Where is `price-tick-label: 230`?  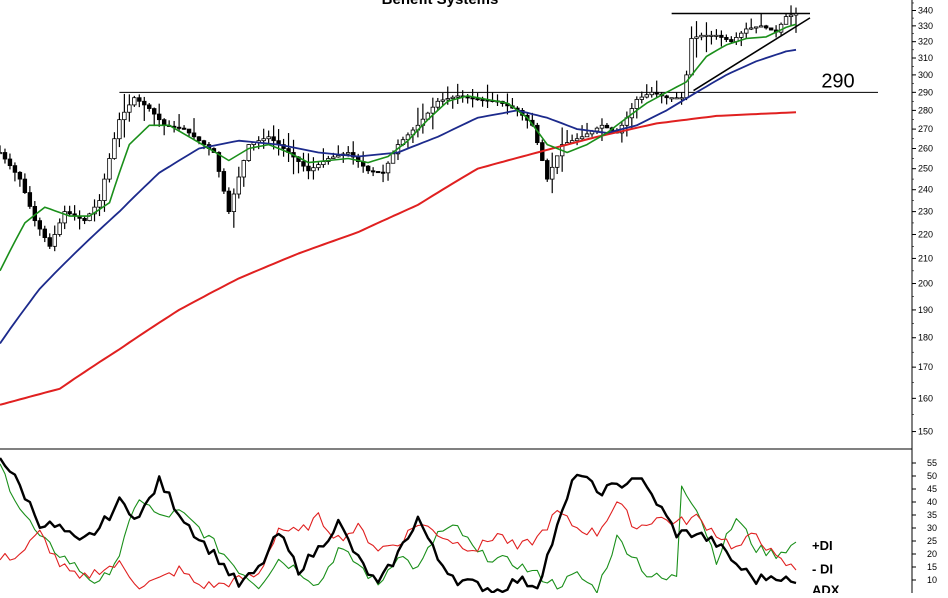 price-tick-label: 230 is located at coordinates (925, 212).